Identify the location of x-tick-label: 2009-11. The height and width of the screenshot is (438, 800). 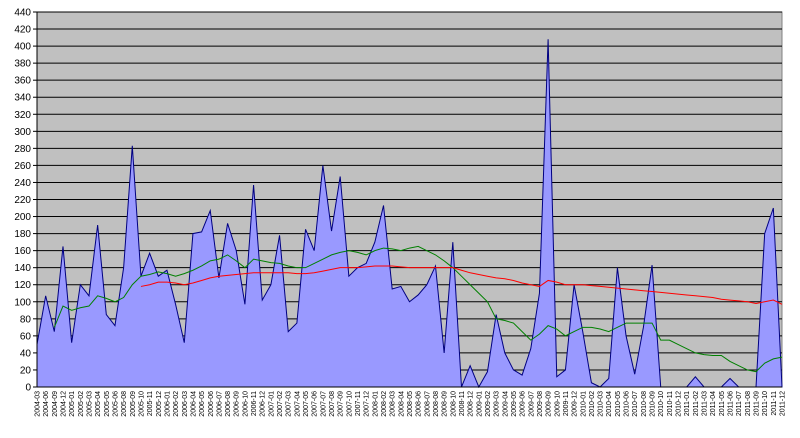
(566, 403).